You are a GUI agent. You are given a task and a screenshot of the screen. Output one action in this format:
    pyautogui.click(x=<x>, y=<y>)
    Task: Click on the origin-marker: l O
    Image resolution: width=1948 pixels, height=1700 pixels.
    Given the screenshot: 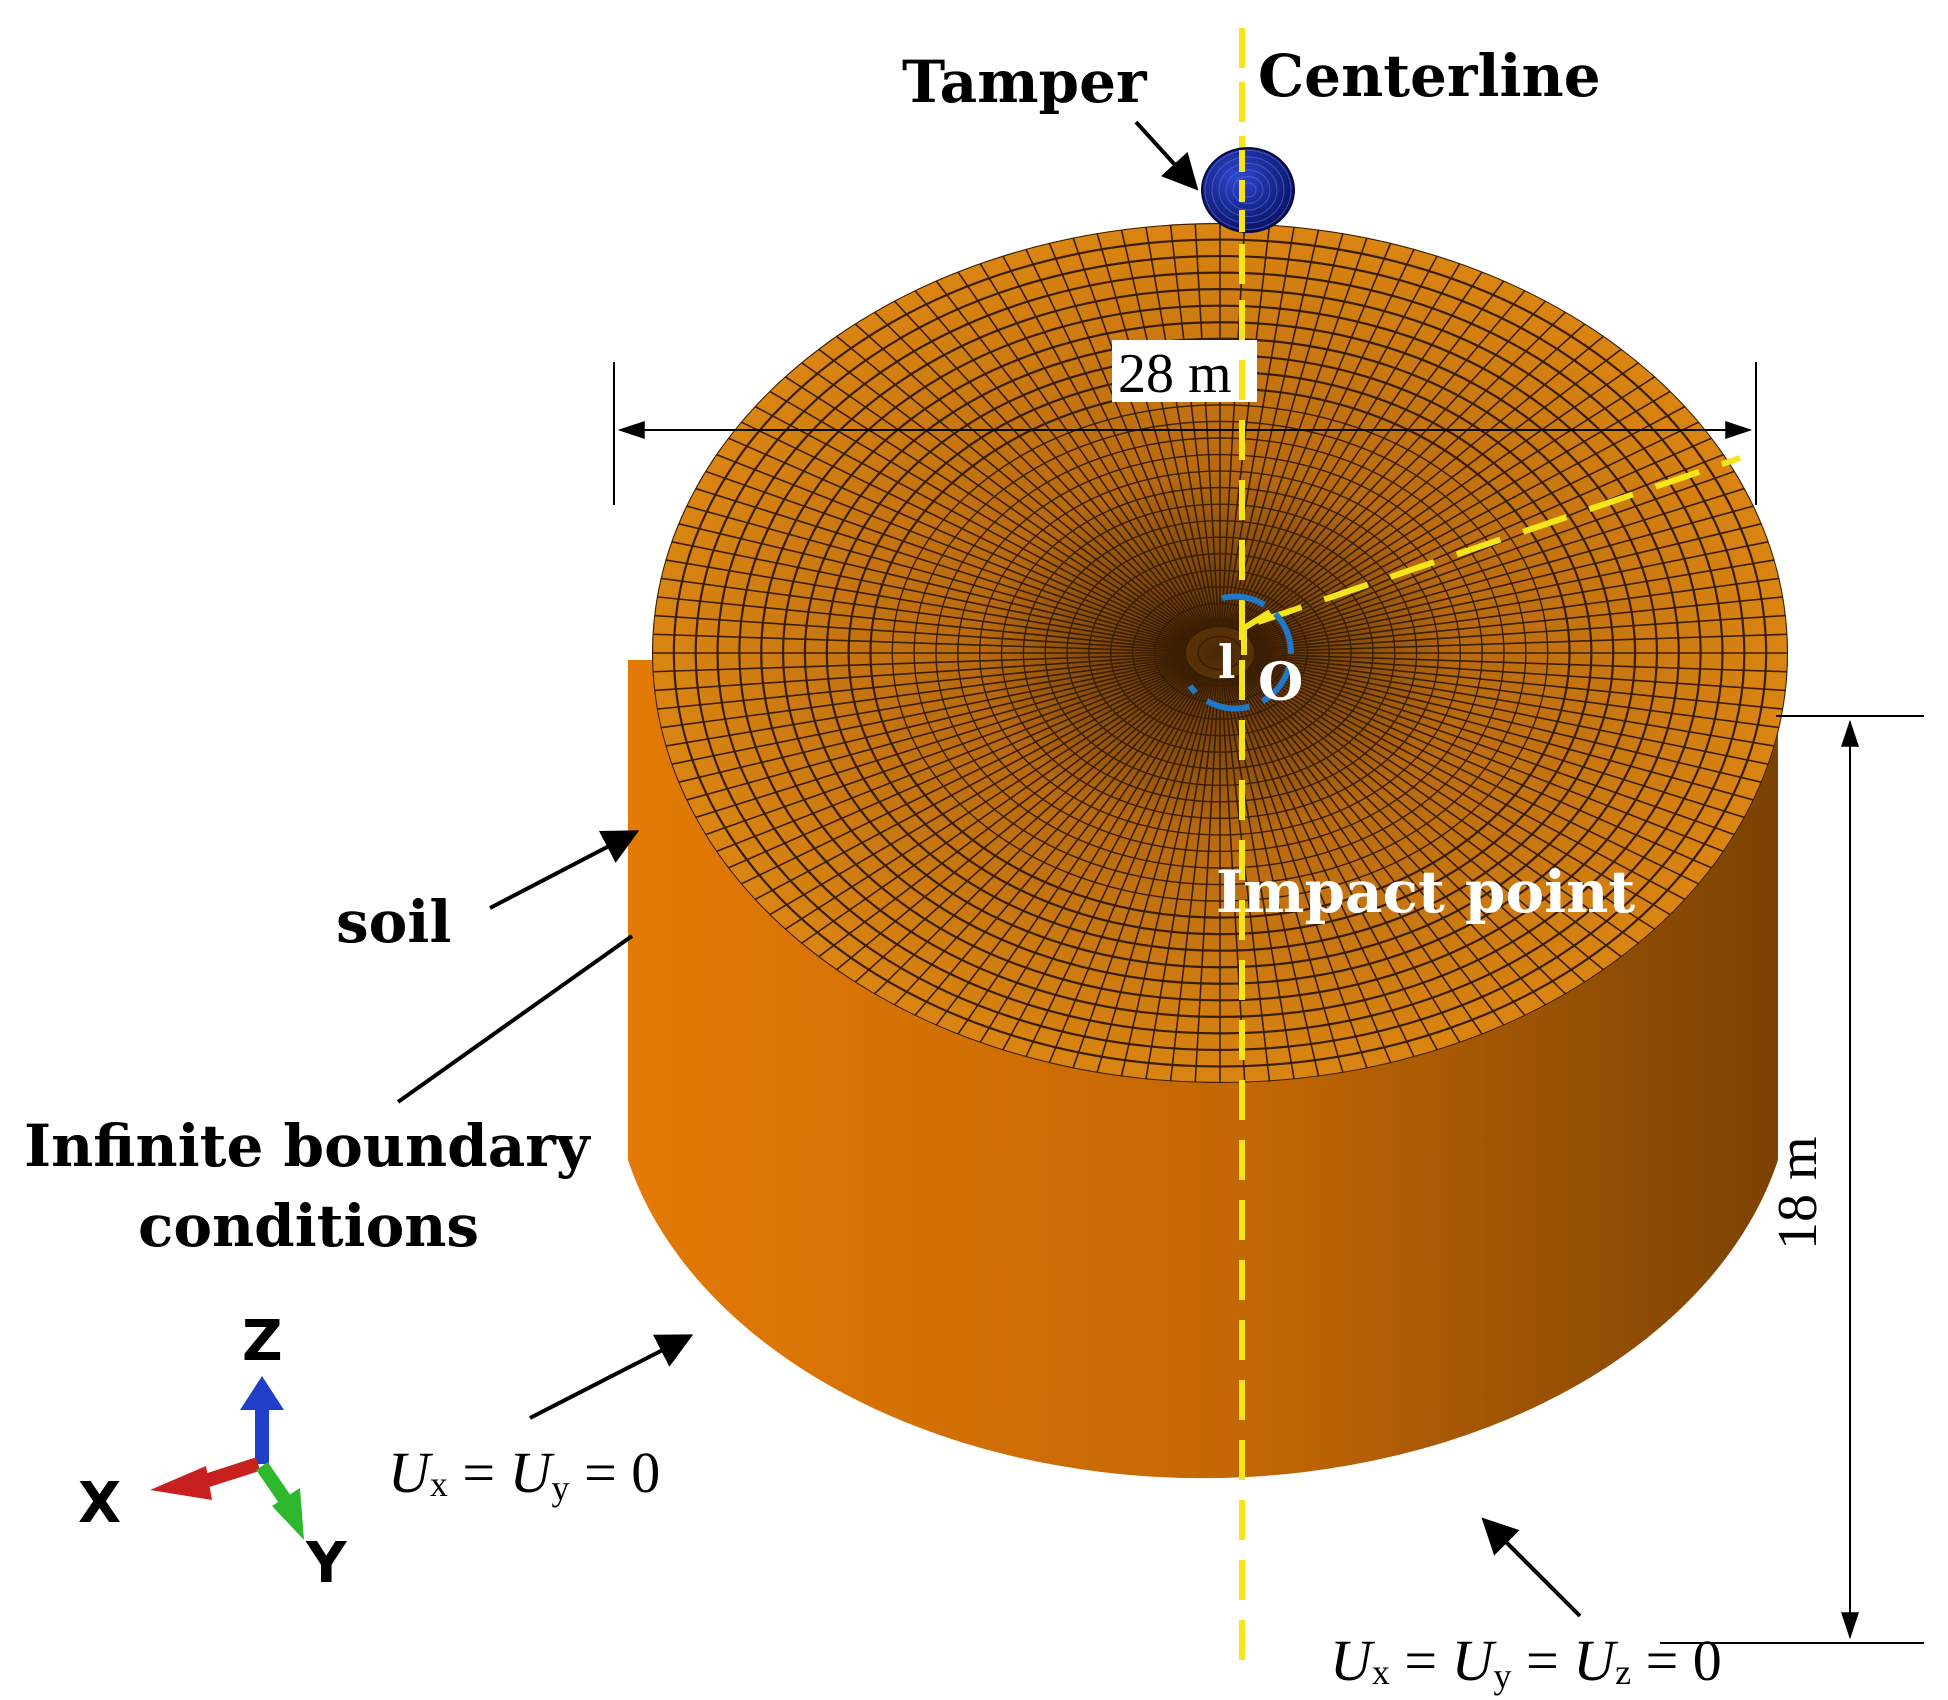 What is the action you would take?
    pyautogui.click(x=1245, y=653)
    